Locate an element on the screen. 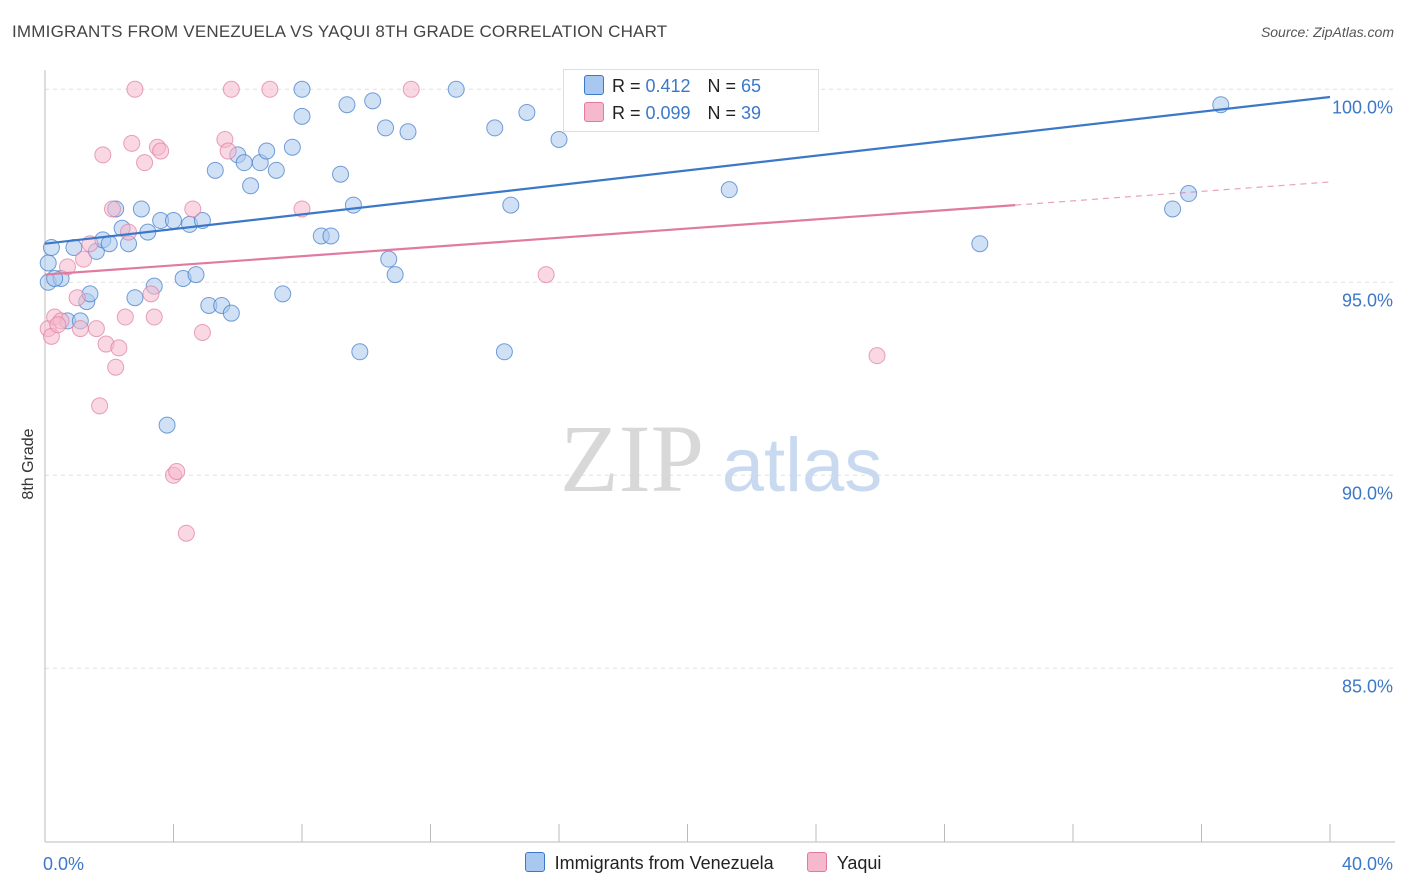  legend-r-value: 0.412 is located at coordinates (668, 86).